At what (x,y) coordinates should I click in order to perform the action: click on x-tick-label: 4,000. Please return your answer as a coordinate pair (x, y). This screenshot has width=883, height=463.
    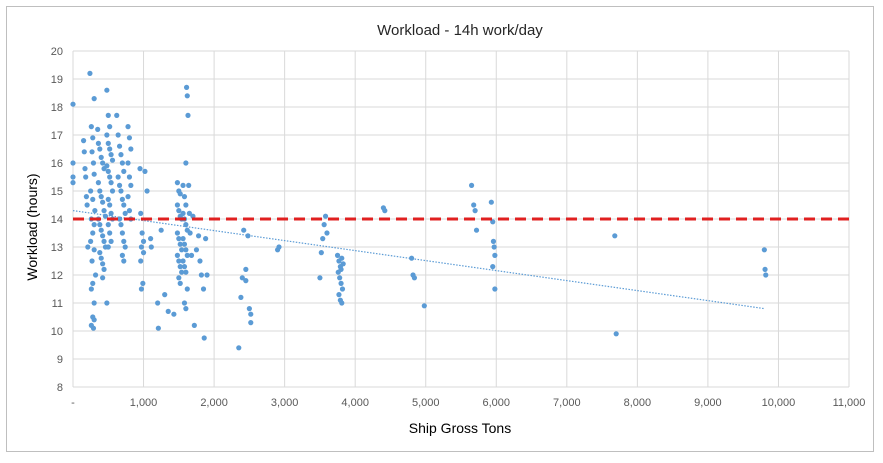
    Looking at the image, I should click on (355, 403).